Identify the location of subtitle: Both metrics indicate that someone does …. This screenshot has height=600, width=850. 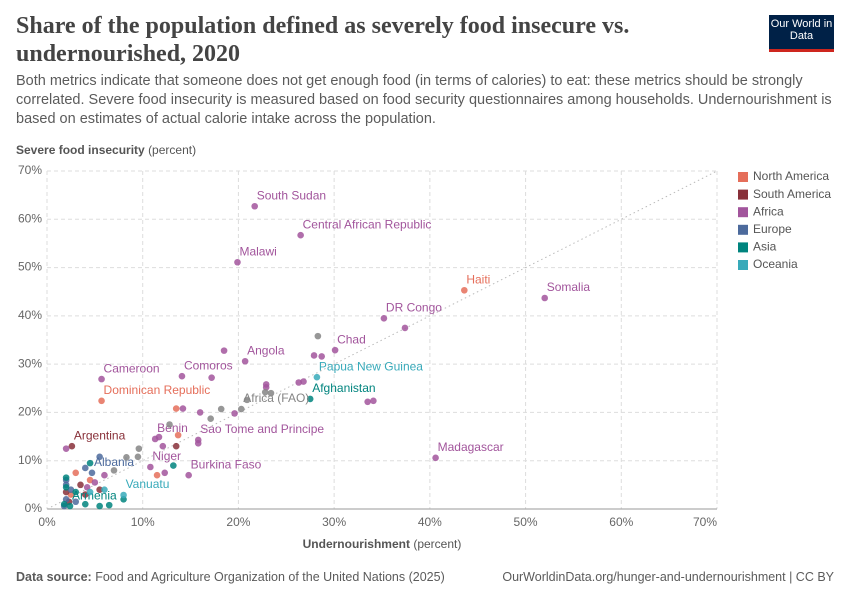
(424, 100).